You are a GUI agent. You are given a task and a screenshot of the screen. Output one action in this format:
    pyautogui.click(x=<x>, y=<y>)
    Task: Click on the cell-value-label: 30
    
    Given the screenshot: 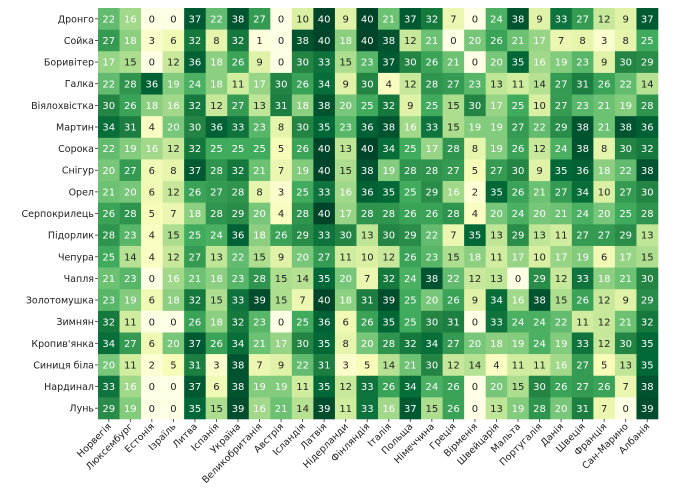 What is the action you would take?
    pyautogui.click(x=647, y=279)
    